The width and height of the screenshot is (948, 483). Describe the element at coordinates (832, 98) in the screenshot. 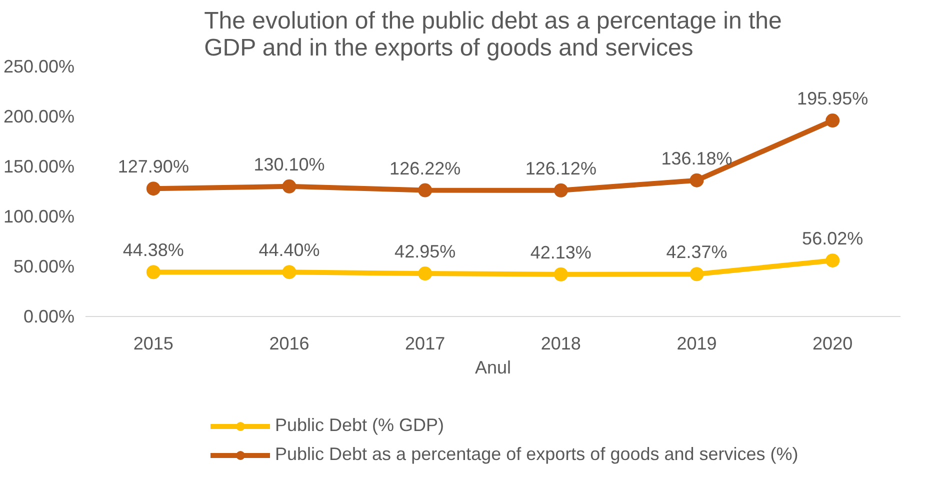

I see `data-label: 195.95%` at that location.